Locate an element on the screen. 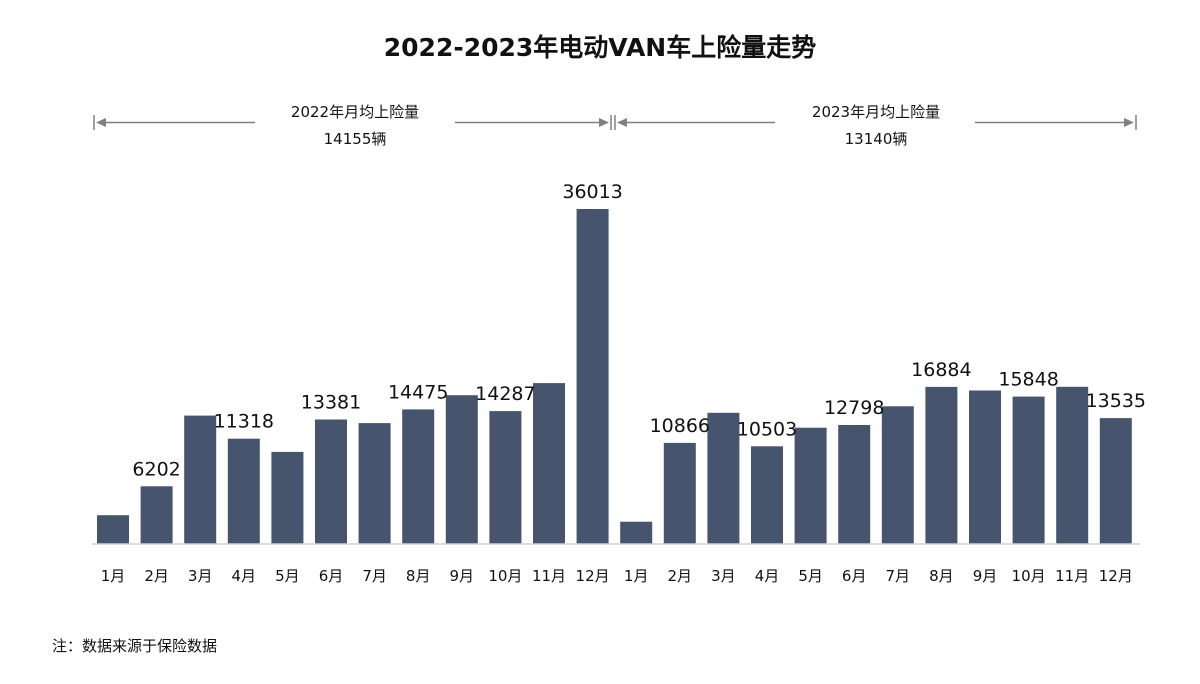 Image resolution: width=1200 pixels, height=684 pixels. period-2023-value: 13140辆 is located at coordinates (876, 139).